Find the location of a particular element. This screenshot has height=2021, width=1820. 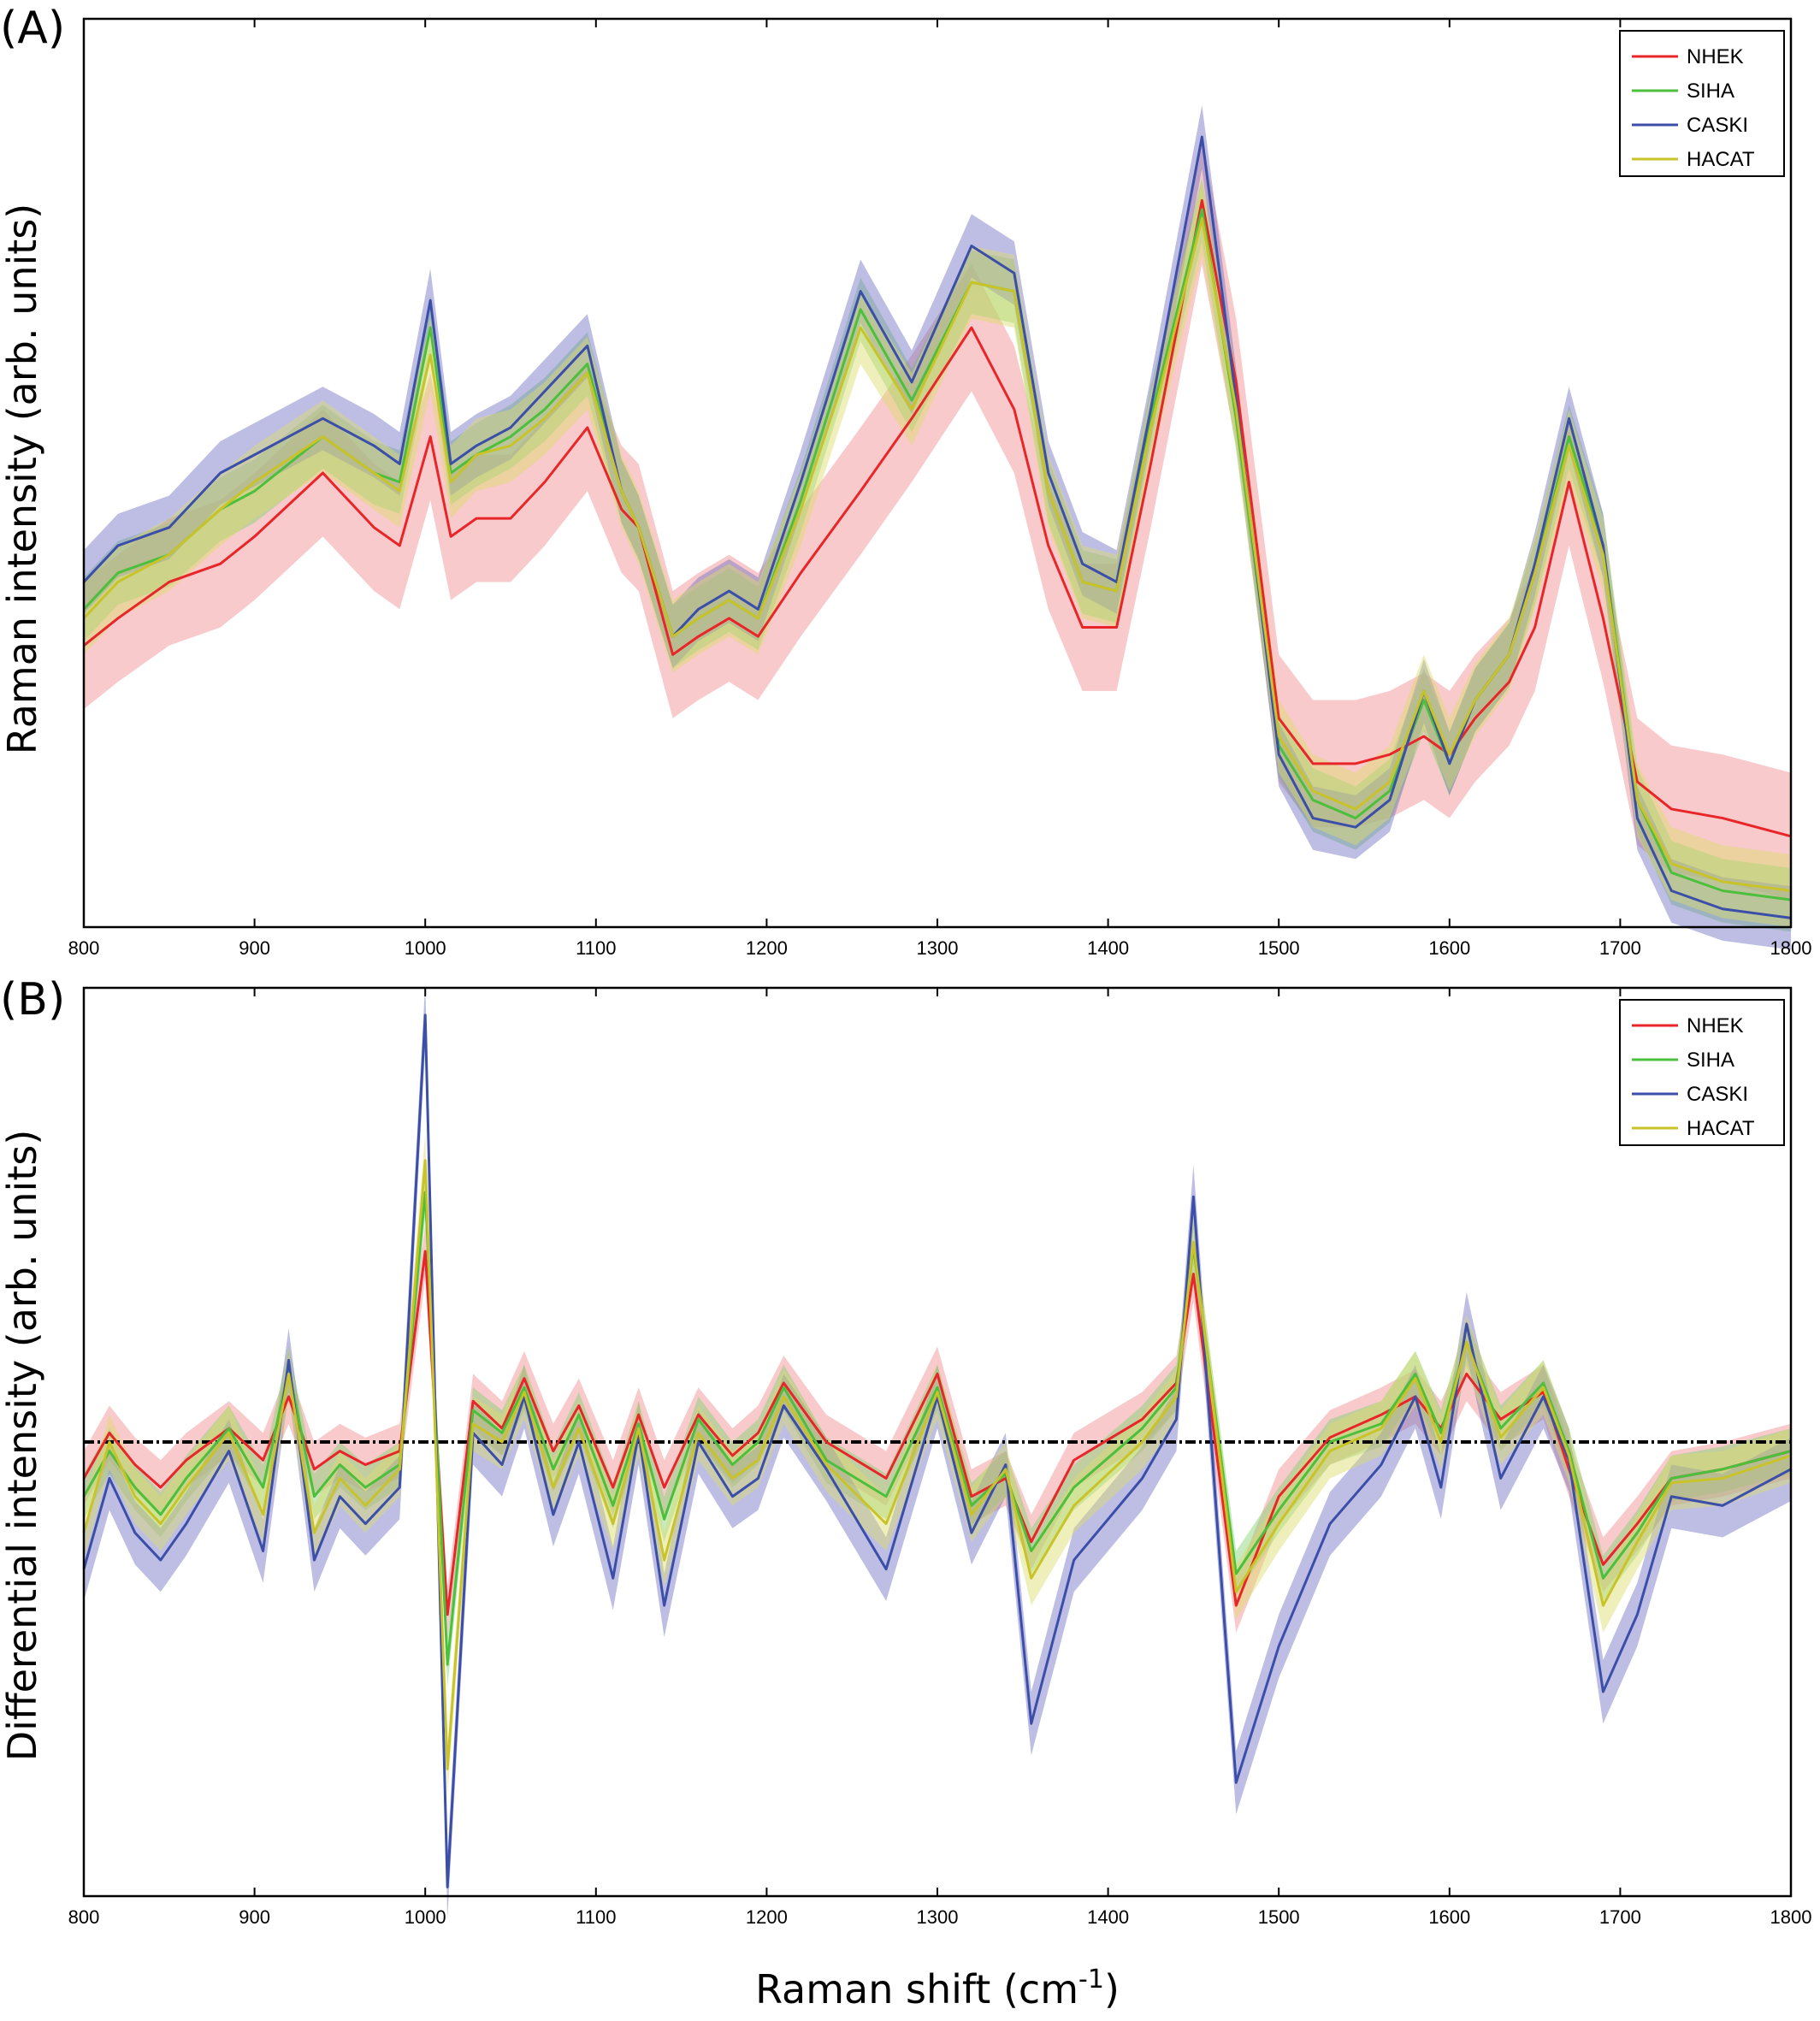

x-axis-label-superscript: -1 is located at coordinates (1091, 1980).